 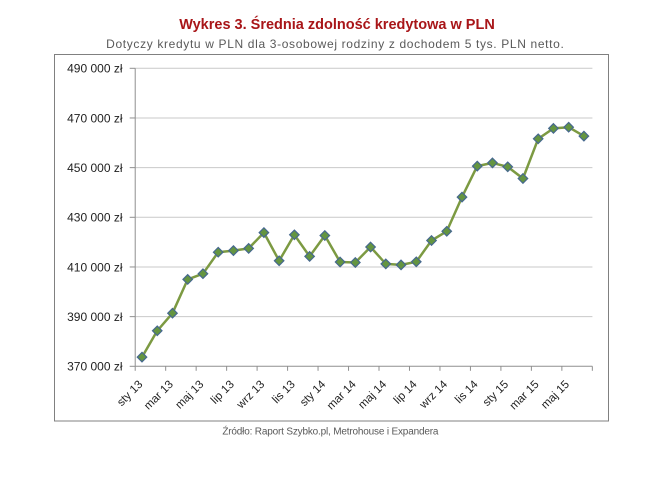 I want to click on svg-text: 470 000 zł, so click(x=95, y=118).